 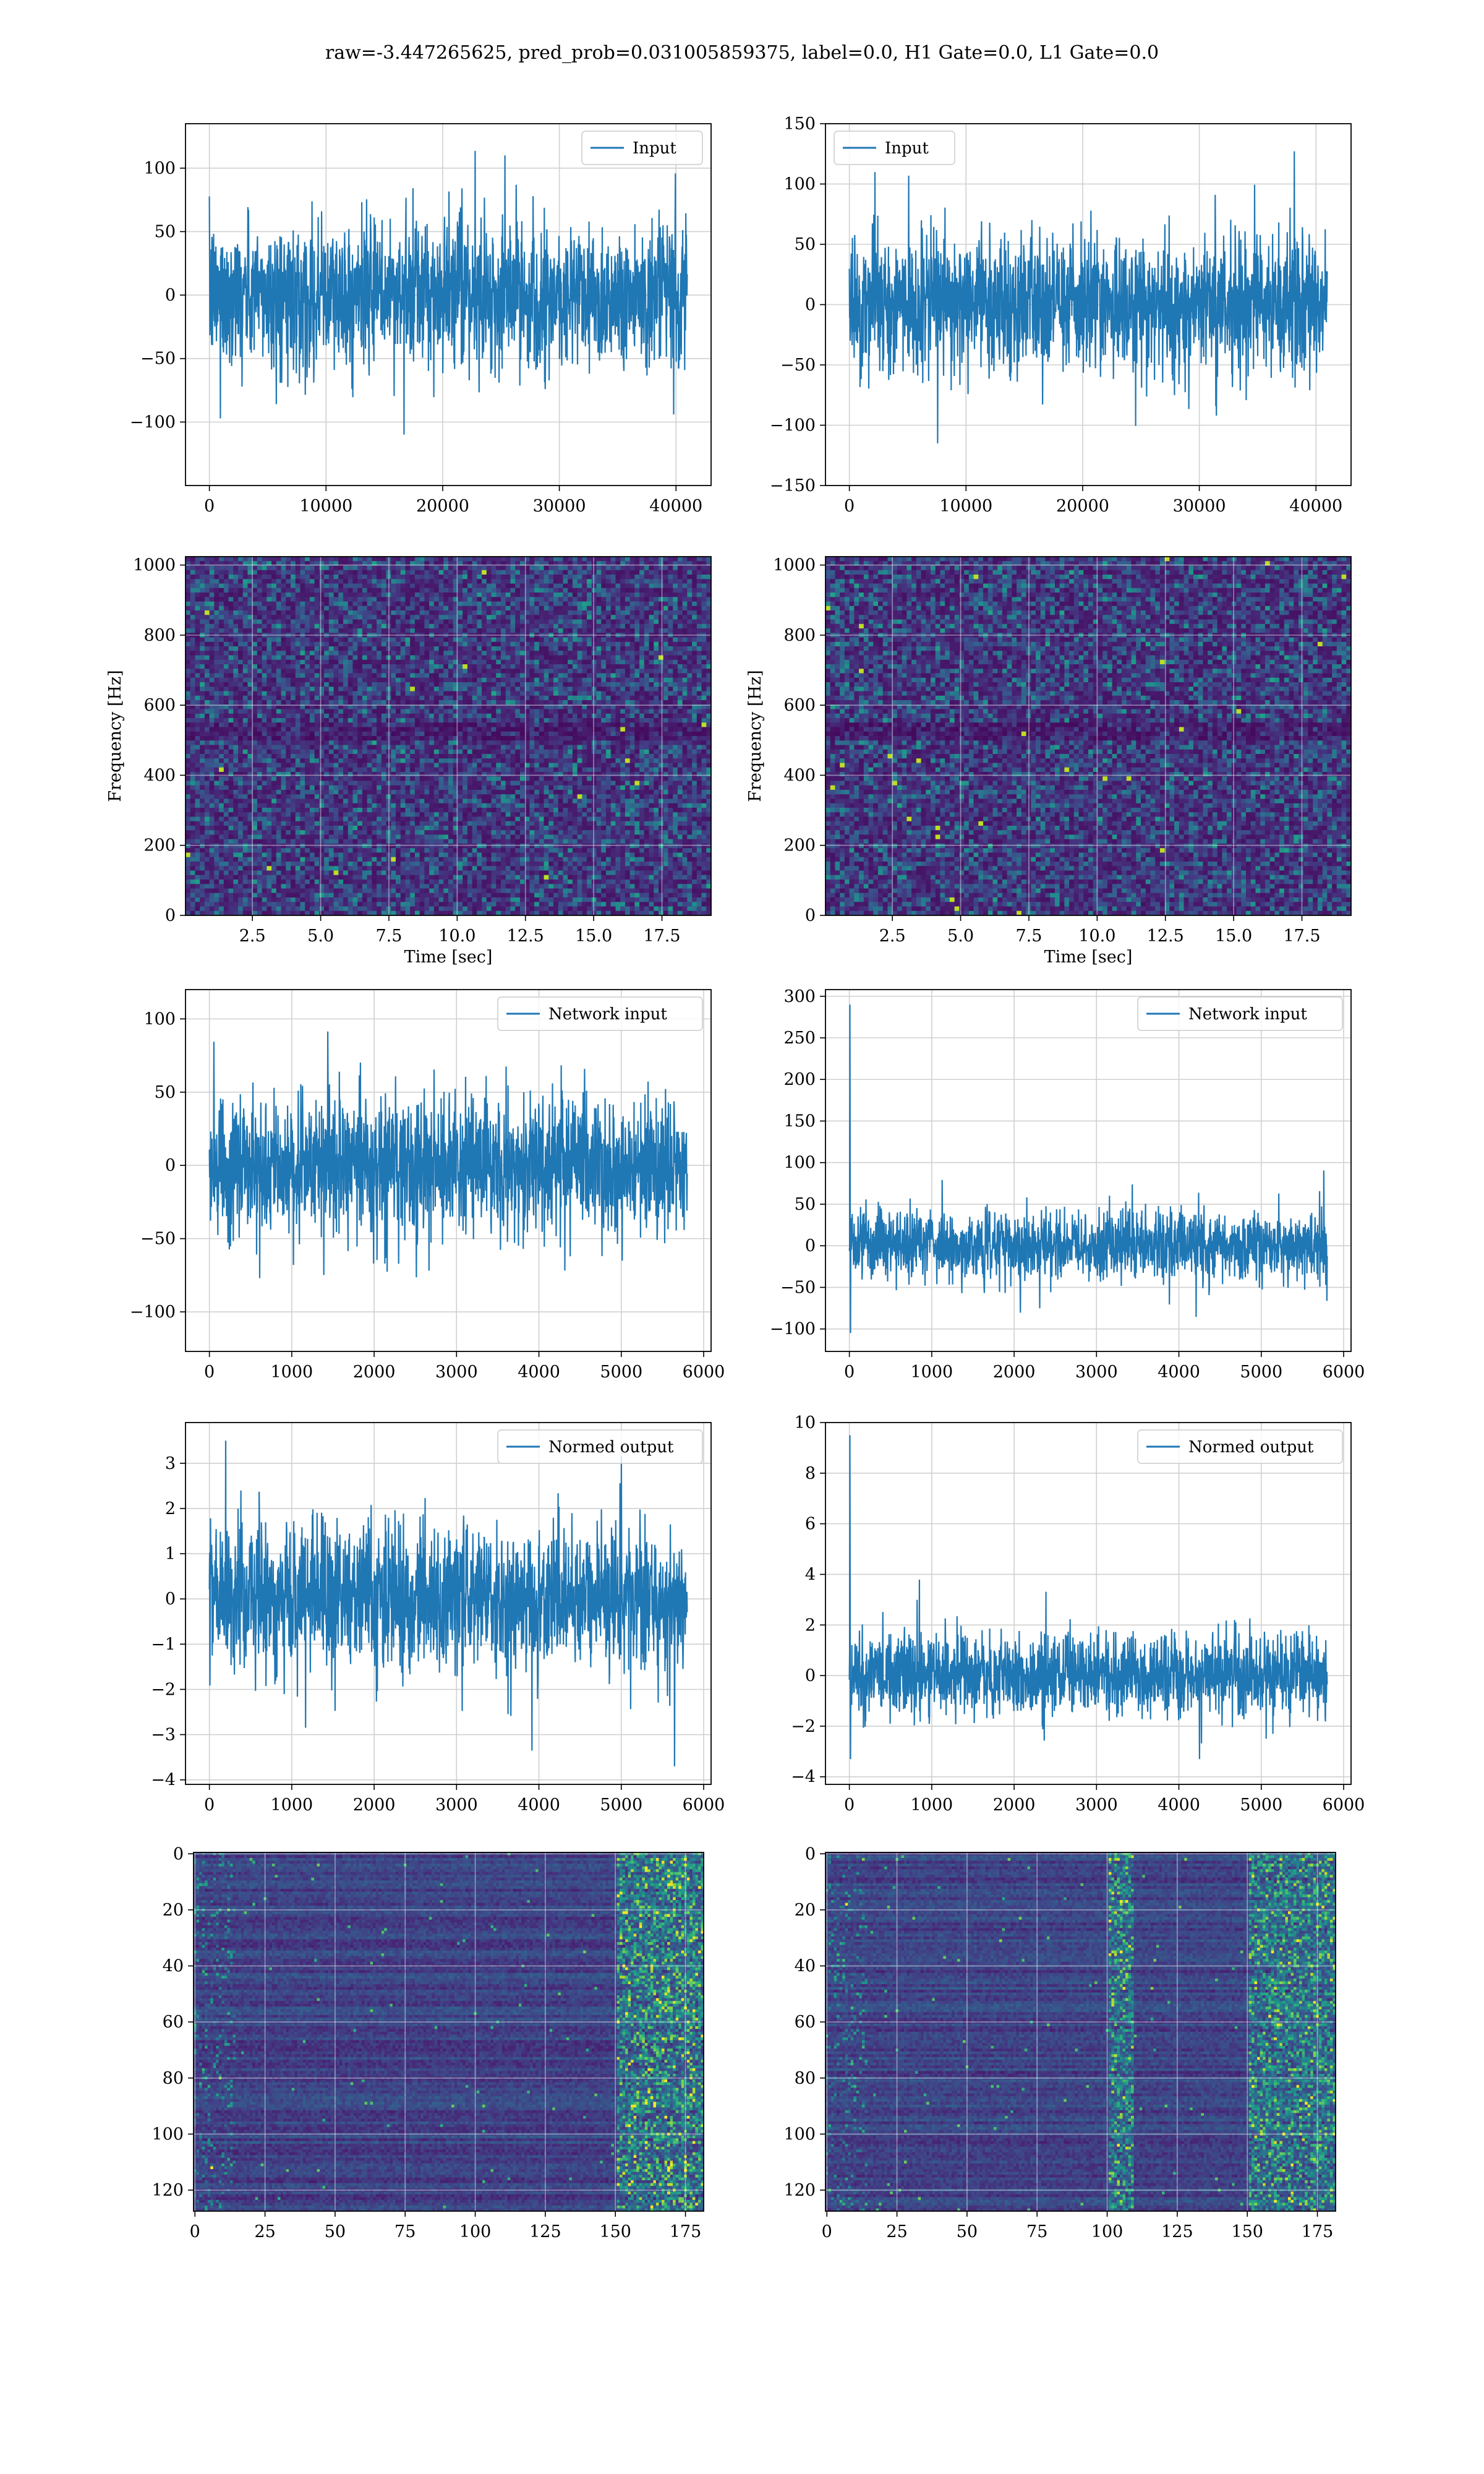 What do you see at coordinates (1315, 506) in the screenshot?
I see `x-tick-label: 40000` at bounding box center [1315, 506].